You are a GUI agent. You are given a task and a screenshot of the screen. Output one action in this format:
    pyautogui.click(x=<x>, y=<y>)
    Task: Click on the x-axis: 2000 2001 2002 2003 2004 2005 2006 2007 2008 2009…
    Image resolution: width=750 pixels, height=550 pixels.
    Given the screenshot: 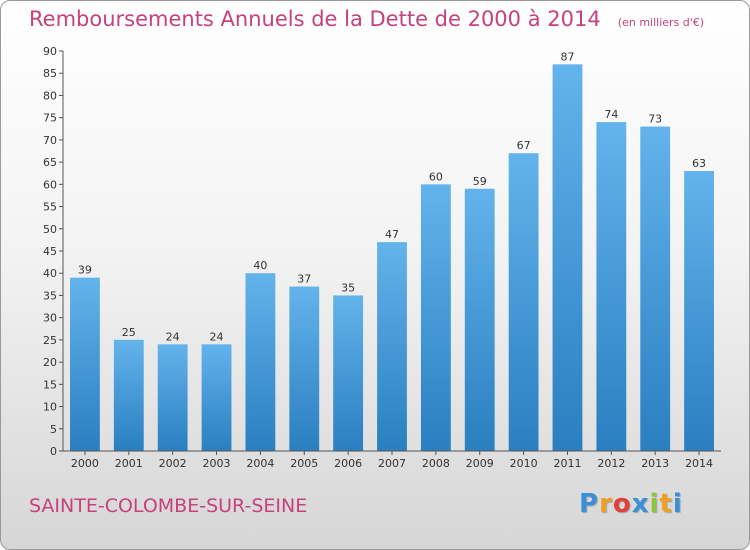 What is the action you would take?
    pyautogui.click(x=392, y=460)
    